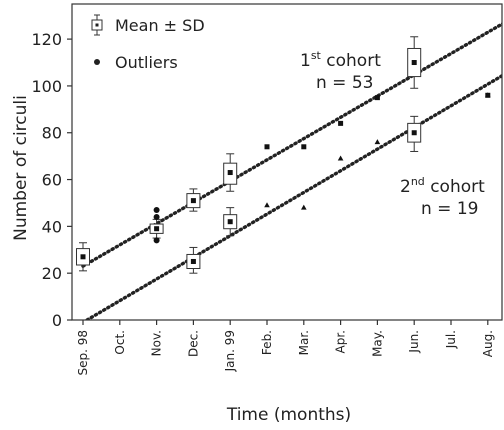  Describe the element at coordinates (304, 342) in the screenshot. I see `x-tick-label: Mar.` at that location.